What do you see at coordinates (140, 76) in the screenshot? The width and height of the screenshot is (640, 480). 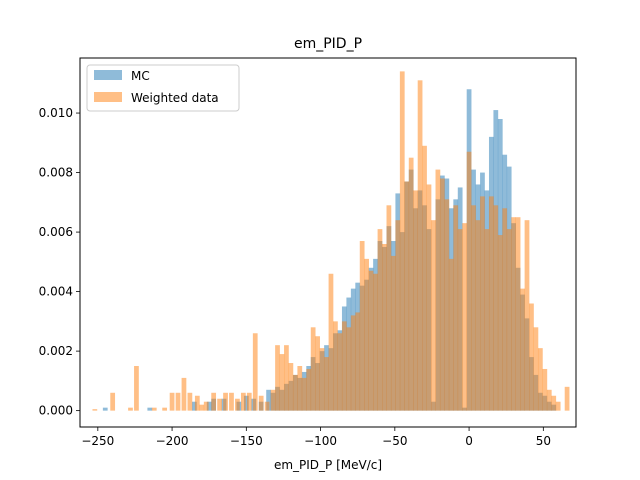 I see `legend-label-mc: MC` at bounding box center [140, 76].